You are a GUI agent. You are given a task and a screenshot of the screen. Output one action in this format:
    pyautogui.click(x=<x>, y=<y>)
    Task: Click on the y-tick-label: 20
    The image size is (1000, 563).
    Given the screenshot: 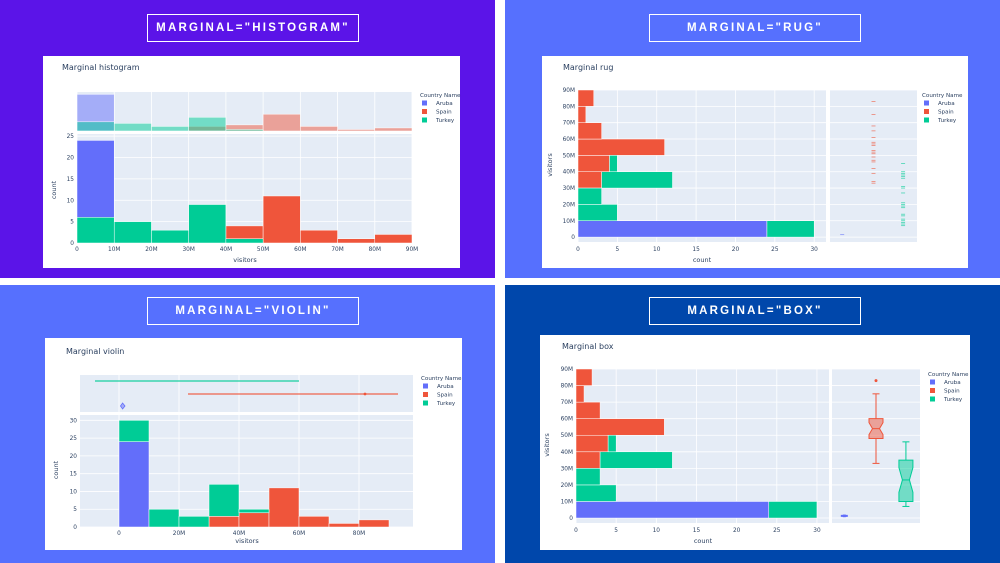 What is the action you would take?
    pyautogui.click(x=71, y=159)
    